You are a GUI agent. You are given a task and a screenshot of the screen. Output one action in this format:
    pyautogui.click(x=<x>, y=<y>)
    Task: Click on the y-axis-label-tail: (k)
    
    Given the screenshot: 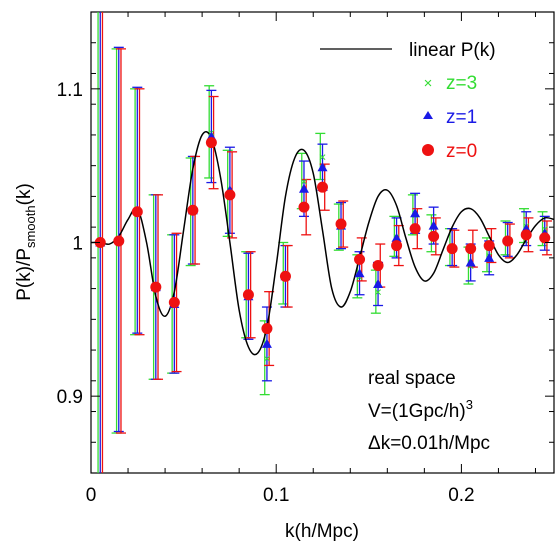 What is the action you would take?
    pyautogui.click(x=24, y=194)
    